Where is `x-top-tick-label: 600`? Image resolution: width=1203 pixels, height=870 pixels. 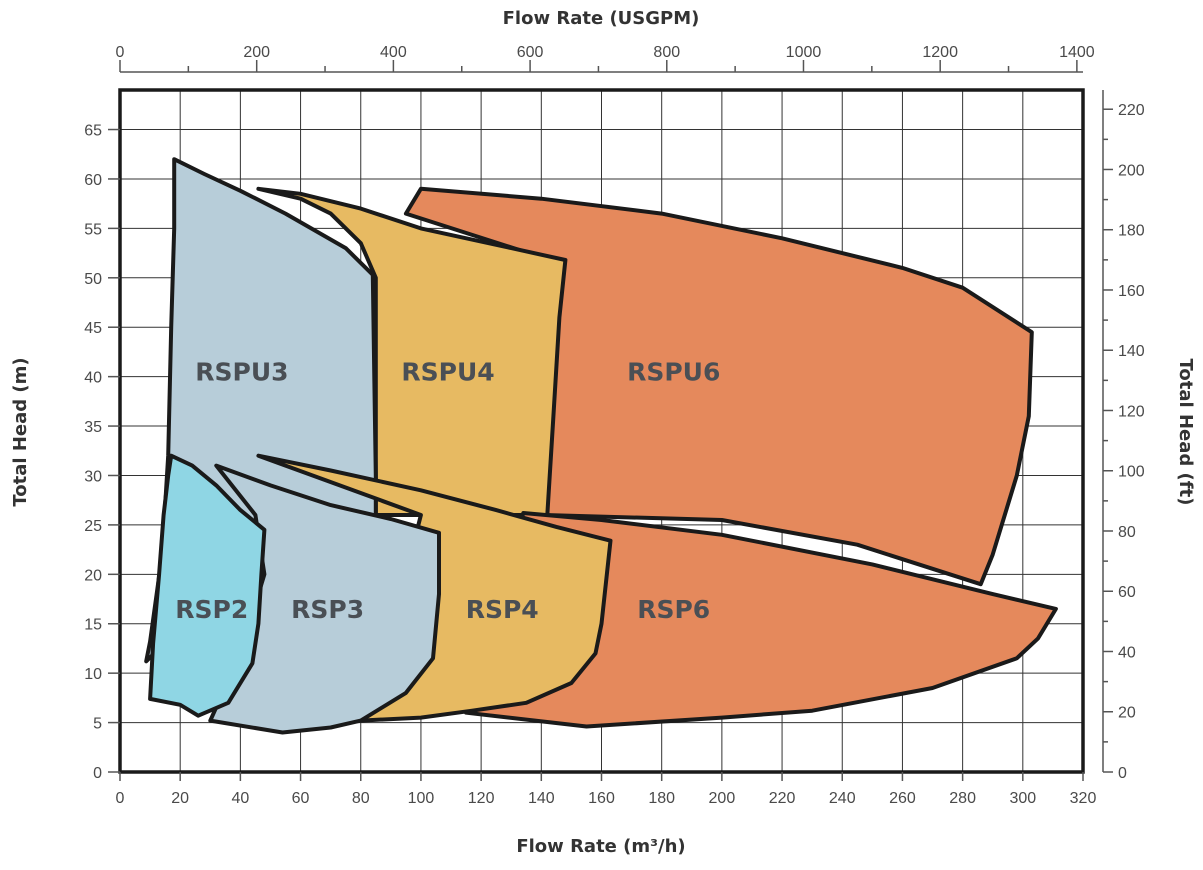 x-top-tick-label: 600 is located at coordinates (530, 52).